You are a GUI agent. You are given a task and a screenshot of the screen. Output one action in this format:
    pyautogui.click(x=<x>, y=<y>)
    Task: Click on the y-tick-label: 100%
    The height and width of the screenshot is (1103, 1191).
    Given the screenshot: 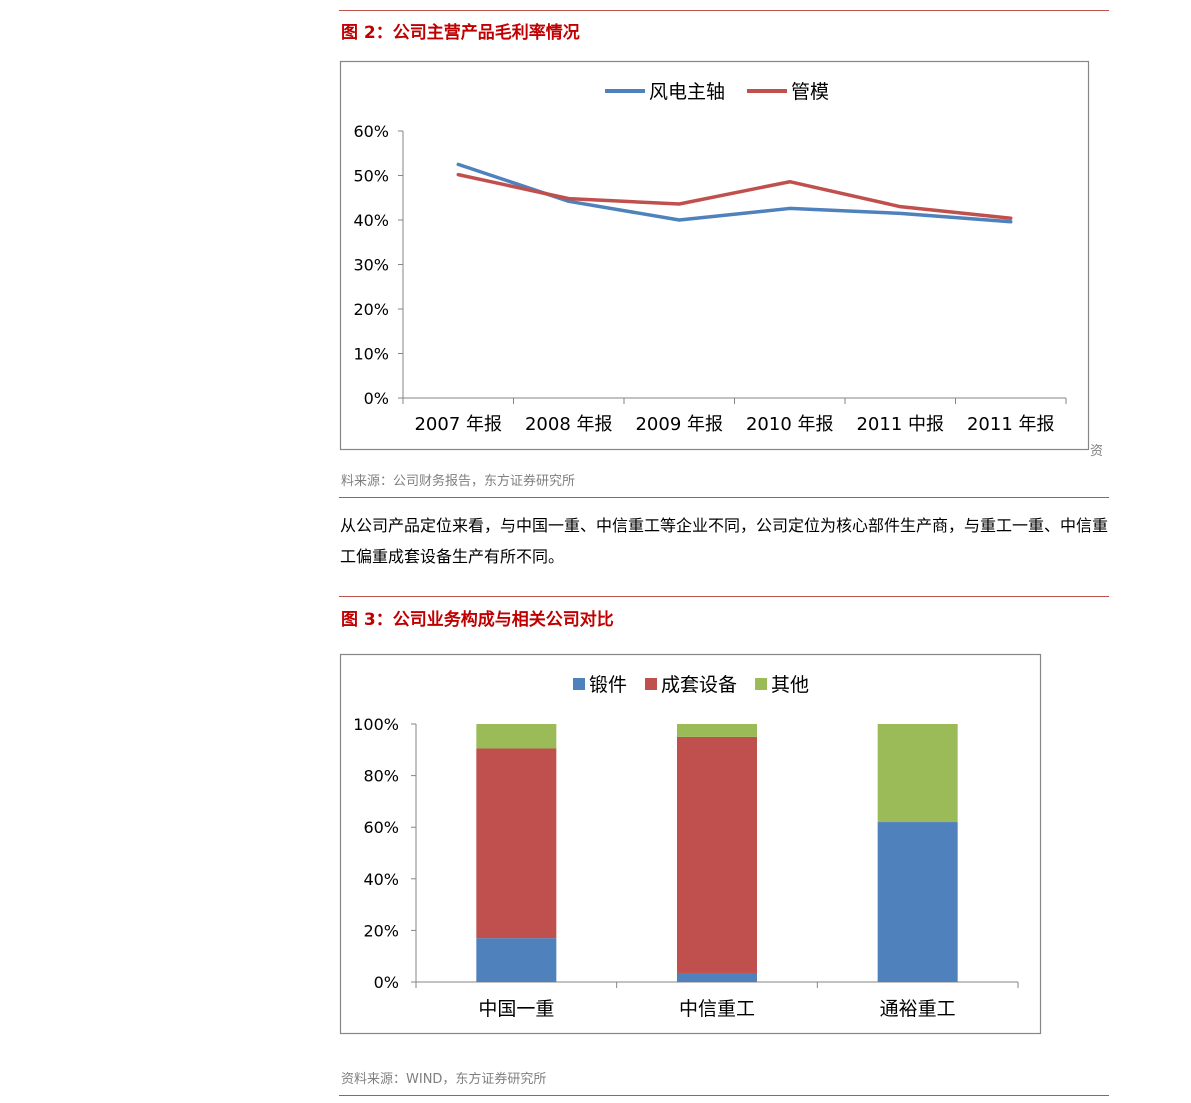 What is the action you would take?
    pyautogui.click(x=376, y=724)
    